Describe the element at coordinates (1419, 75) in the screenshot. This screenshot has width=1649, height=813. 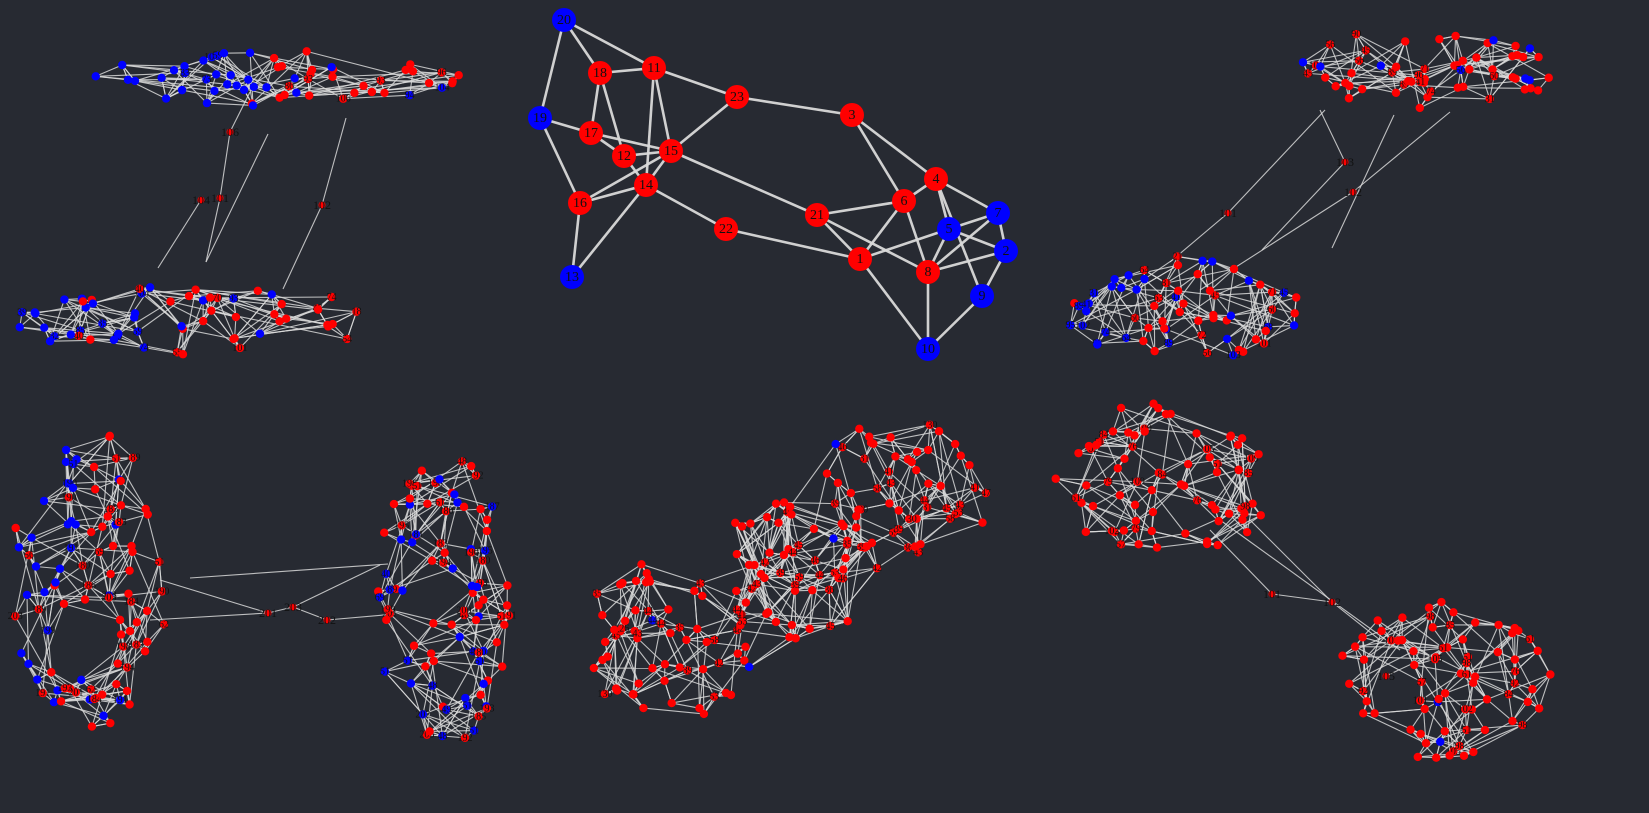
I see `node-label: 96` at that location.